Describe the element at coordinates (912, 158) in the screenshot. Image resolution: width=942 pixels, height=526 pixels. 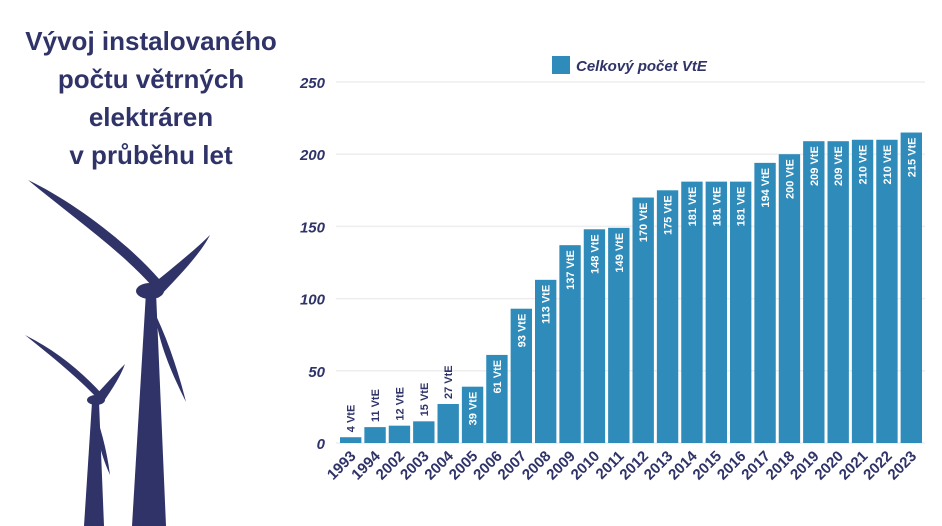
I see `bar-data-label: 215 VtE` at that location.